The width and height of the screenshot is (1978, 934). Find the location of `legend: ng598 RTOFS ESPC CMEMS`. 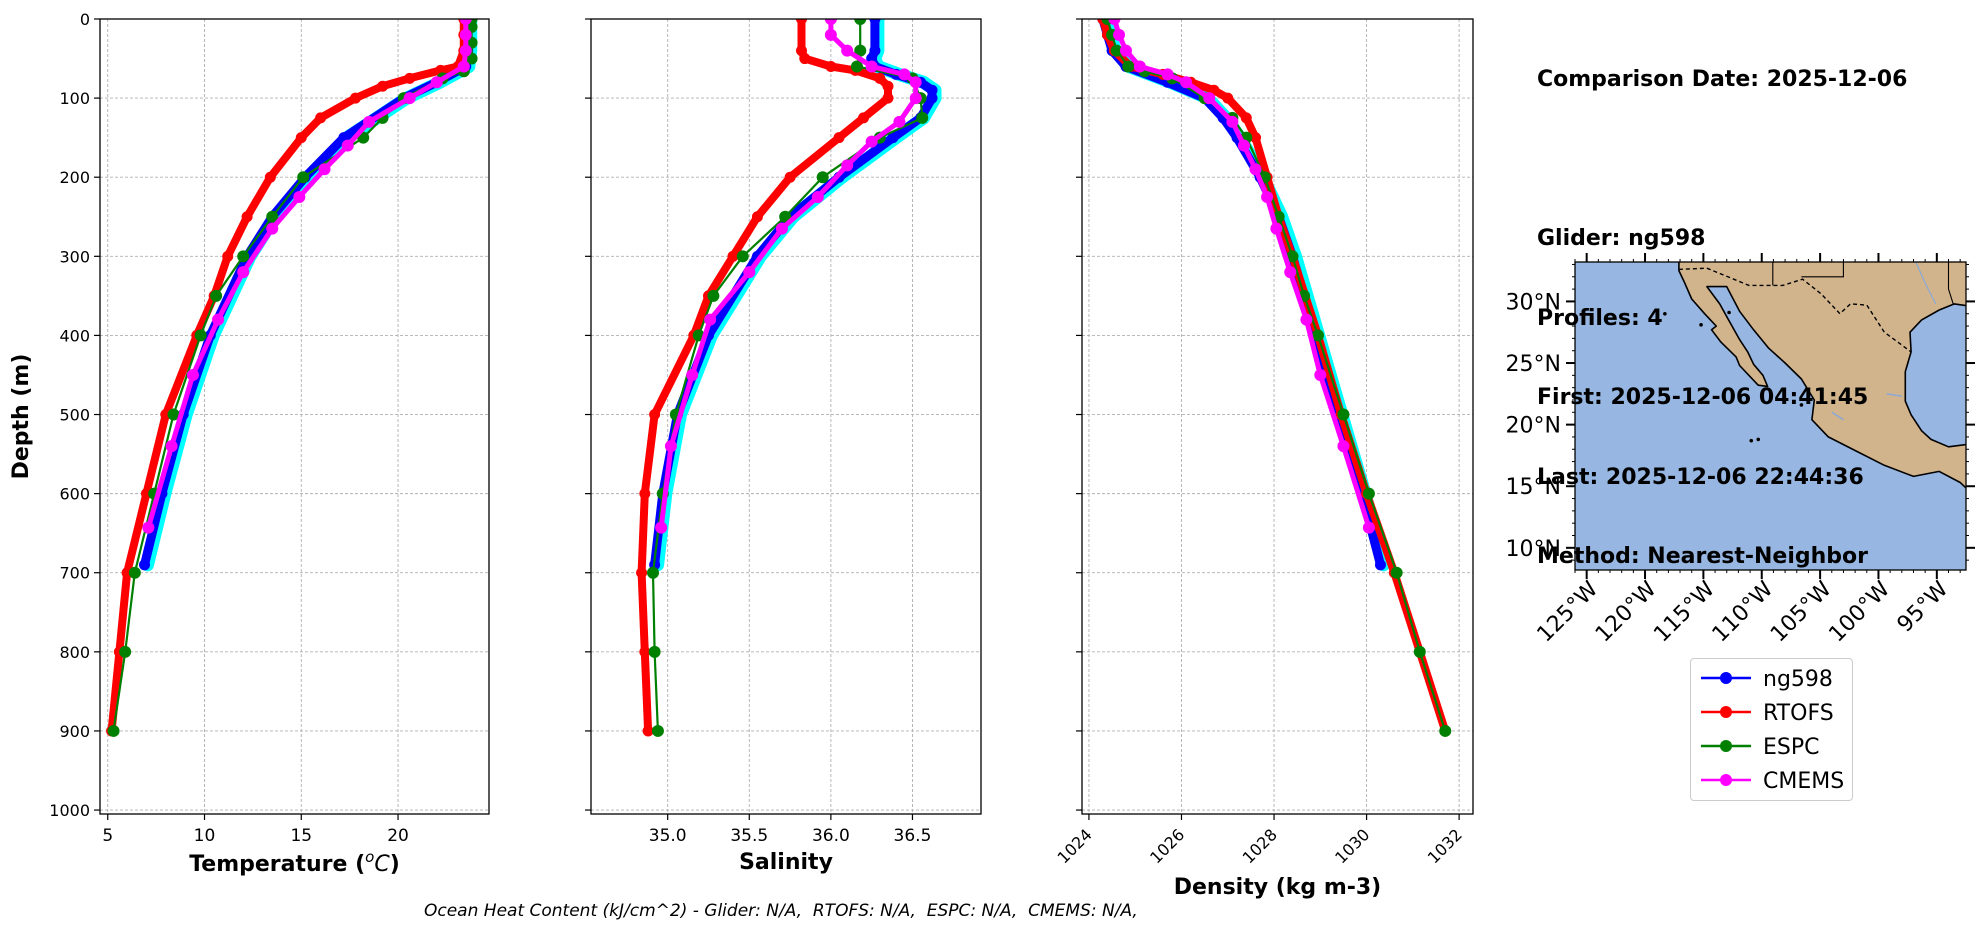

legend: ng598 RTOFS ESPC CMEMS is located at coordinates (1771, 729).